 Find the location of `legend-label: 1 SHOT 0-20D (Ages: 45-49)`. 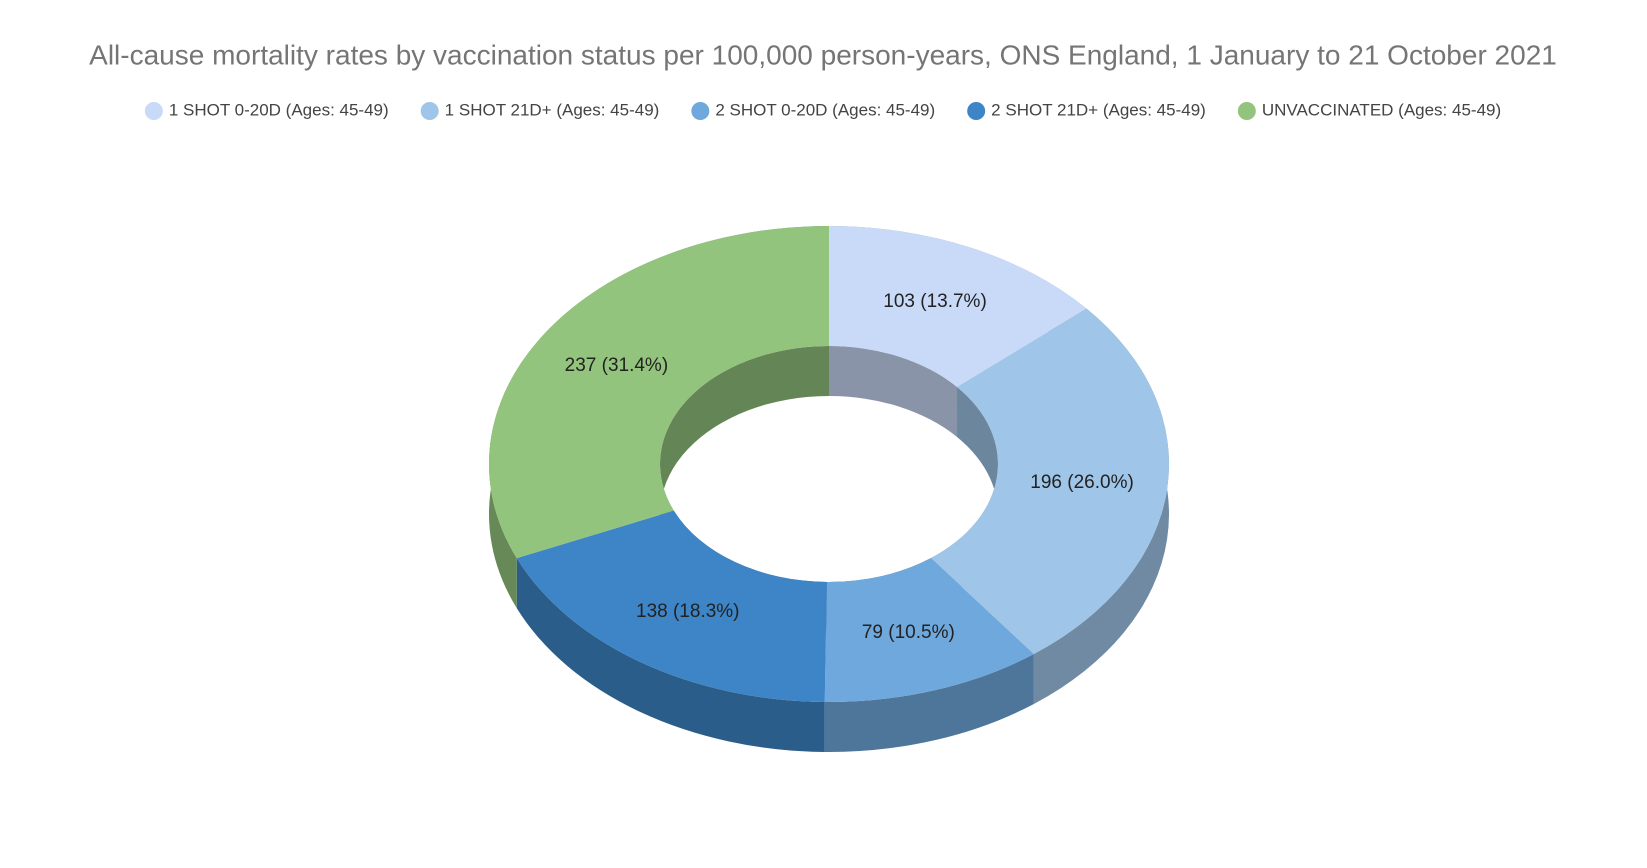

legend-label: 1 SHOT 0-20D (Ages: 45-49) is located at coordinates (279, 109).